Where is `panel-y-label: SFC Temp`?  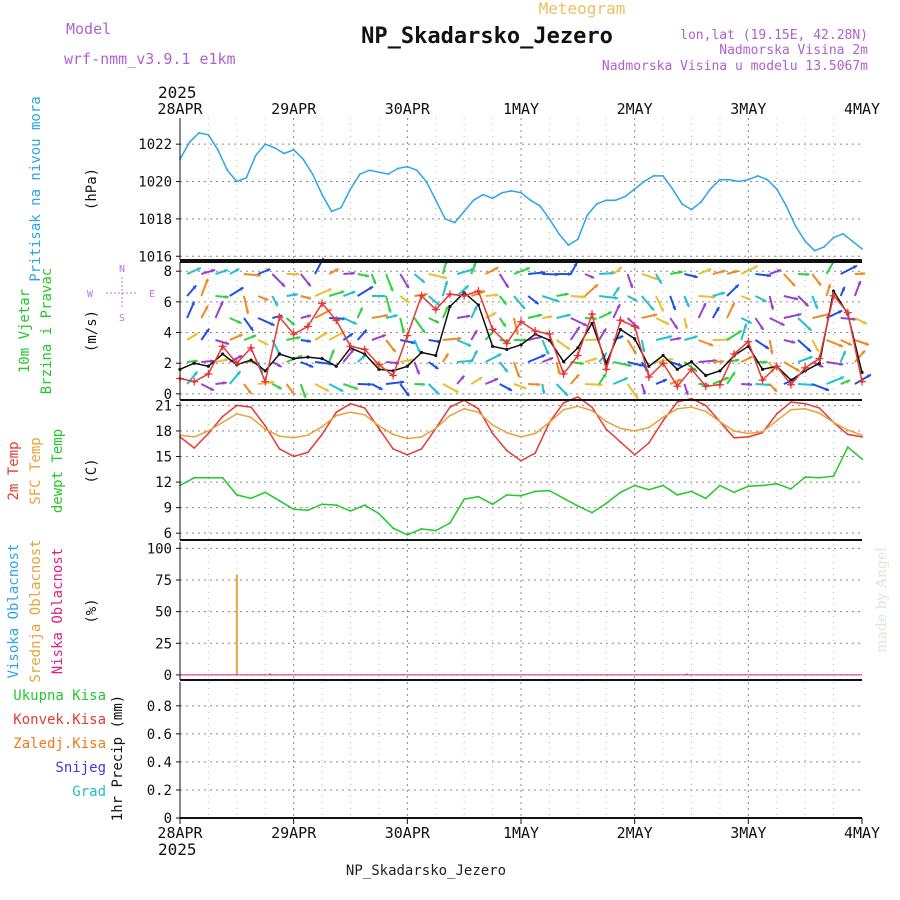
panel-y-label: SFC Temp is located at coordinates (36, 470).